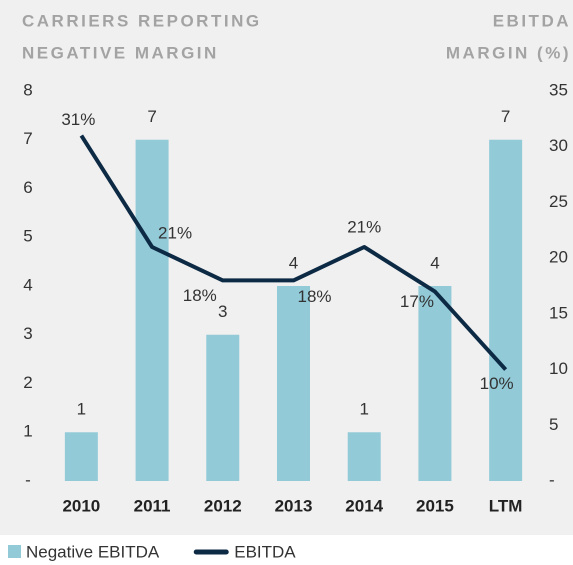  Describe the element at coordinates (78, 119) in the screenshot. I see `line-value-label: 31%` at that location.